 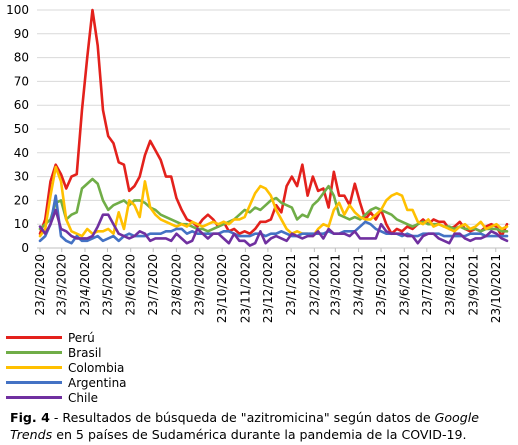 I want to click on y-tick-label-10: 100, so click(x=17, y=10).